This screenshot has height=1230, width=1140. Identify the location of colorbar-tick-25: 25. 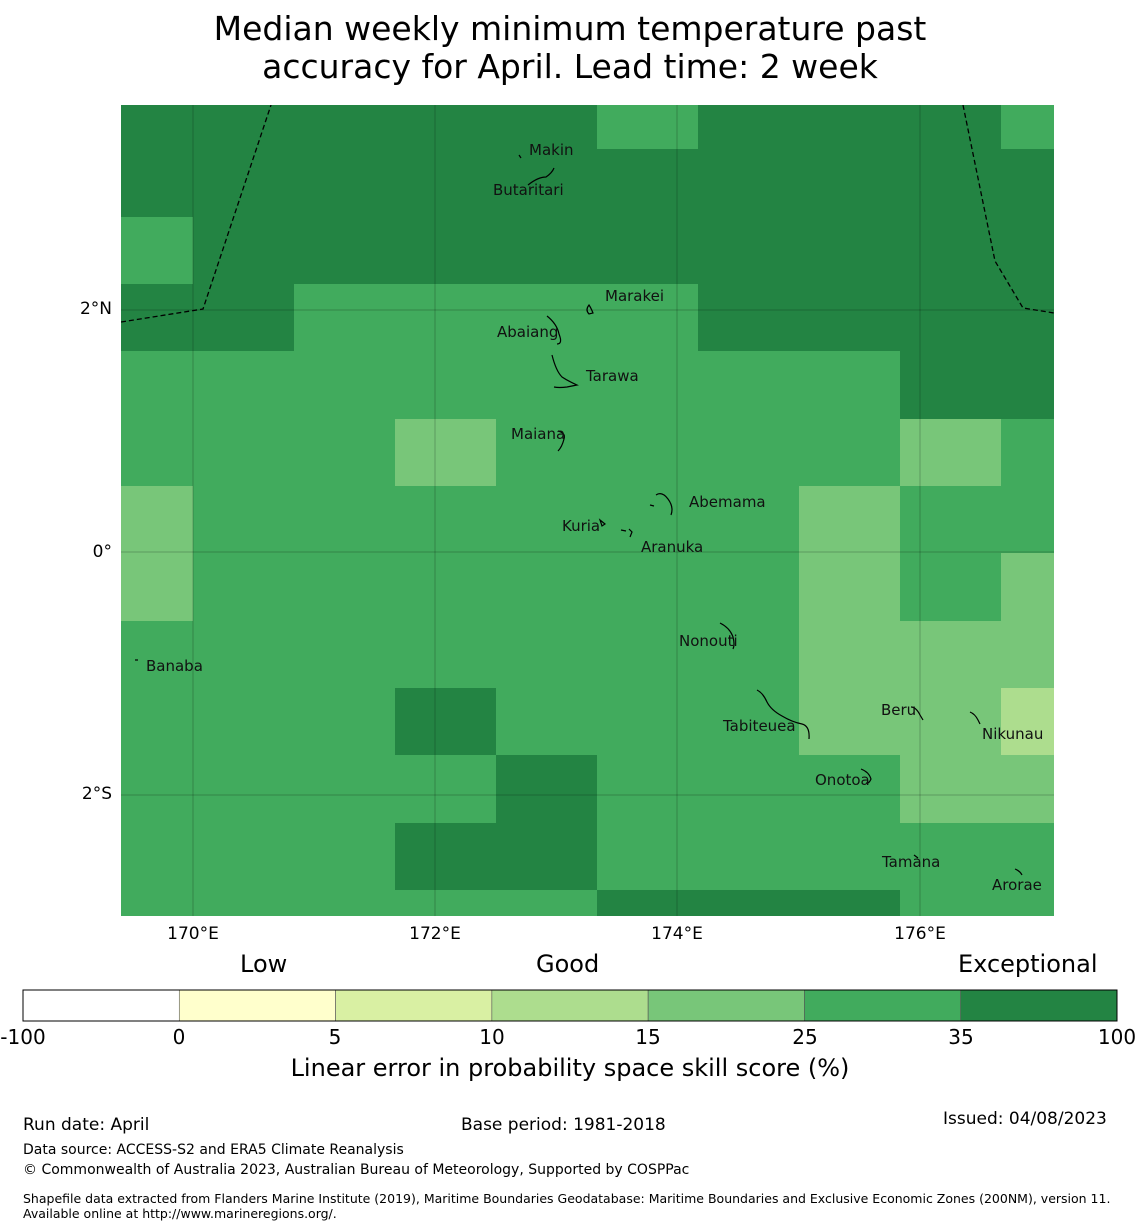
(805, 1037).